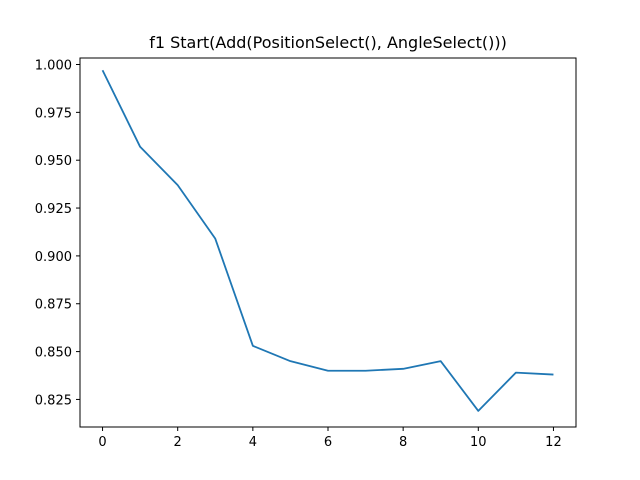 Image resolution: width=640 pixels, height=480 pixels. I want to click on y-tick-label: 0.825, so click(53, 400).